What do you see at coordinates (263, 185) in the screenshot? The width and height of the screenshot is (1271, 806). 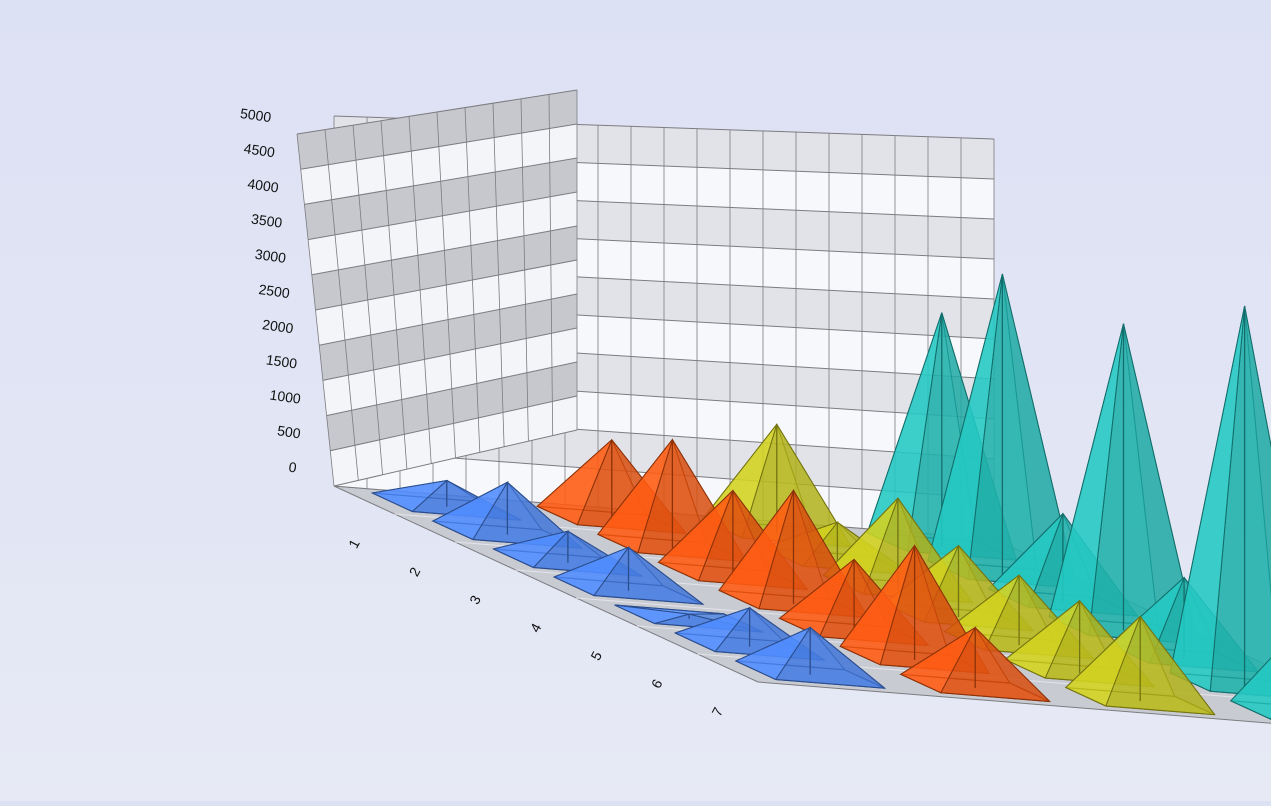 I see `y-tick-label: 4000` at bounding box center [263, 185].